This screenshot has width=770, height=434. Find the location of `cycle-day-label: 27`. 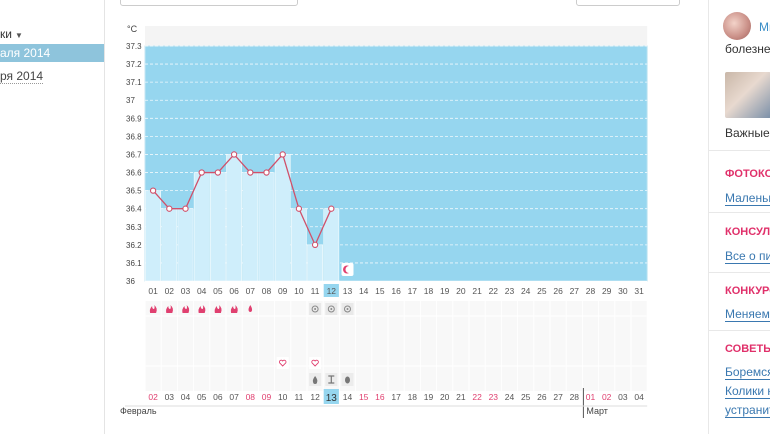

cycle-day-label: 27 is located at coordinates (575, 291).